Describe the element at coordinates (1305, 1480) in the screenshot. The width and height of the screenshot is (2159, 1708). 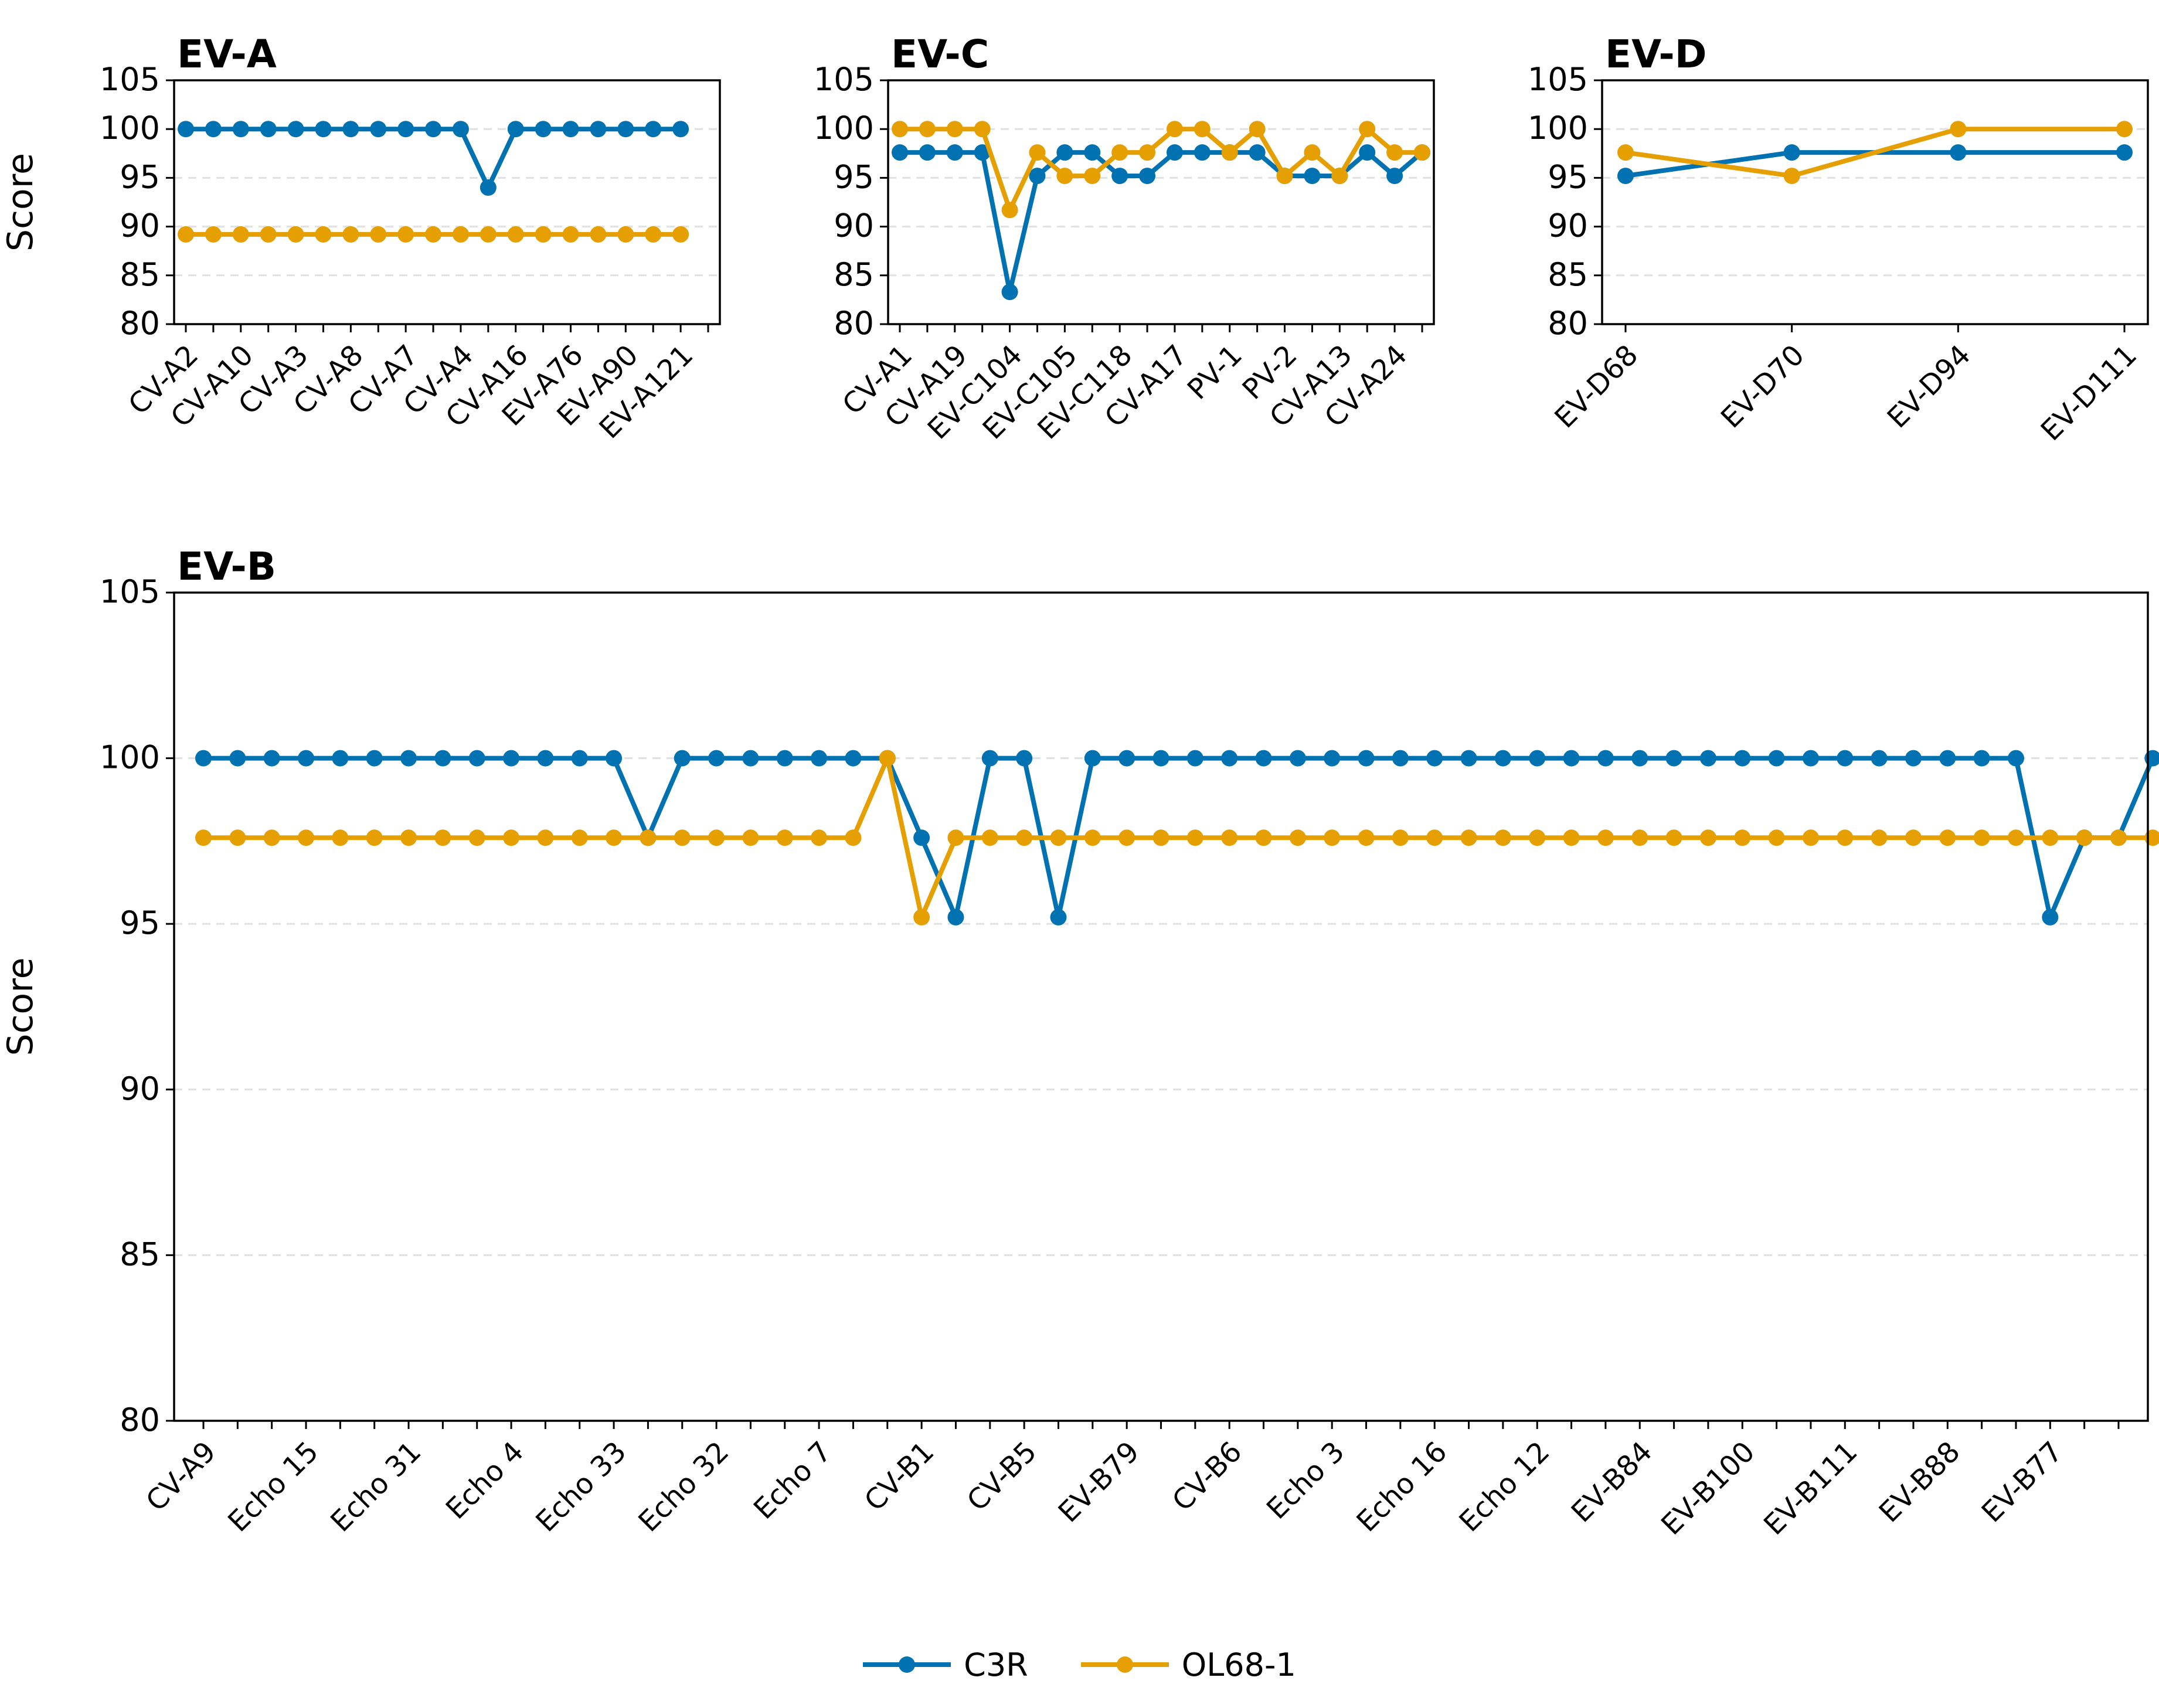
I see `x-tick-label: Echo 3` at that location.